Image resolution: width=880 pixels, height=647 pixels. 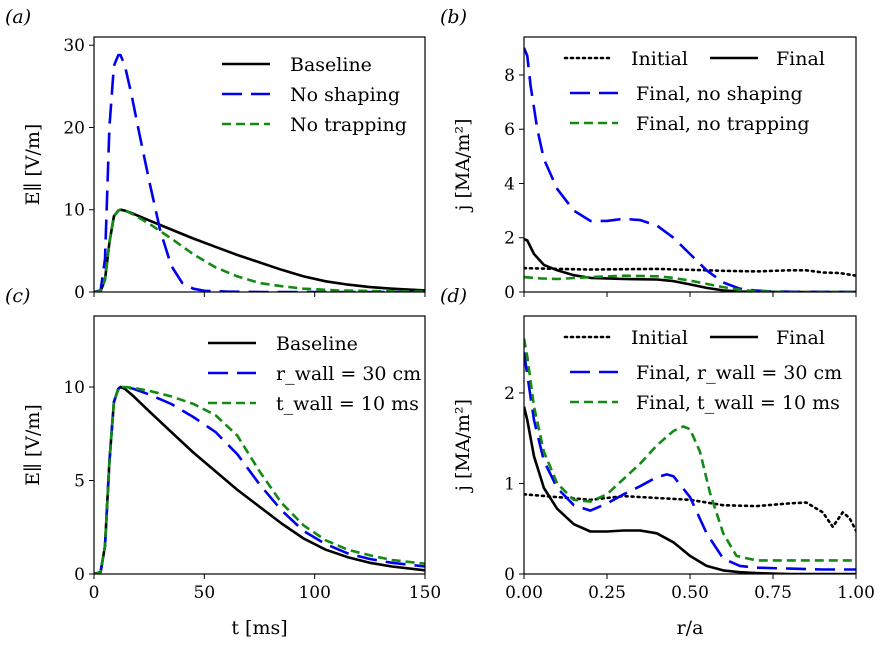 What do you see at coordinates (345, 95) in the screenshot?
I see `legend-entry: No shaping` at bounding box center [345, 95].